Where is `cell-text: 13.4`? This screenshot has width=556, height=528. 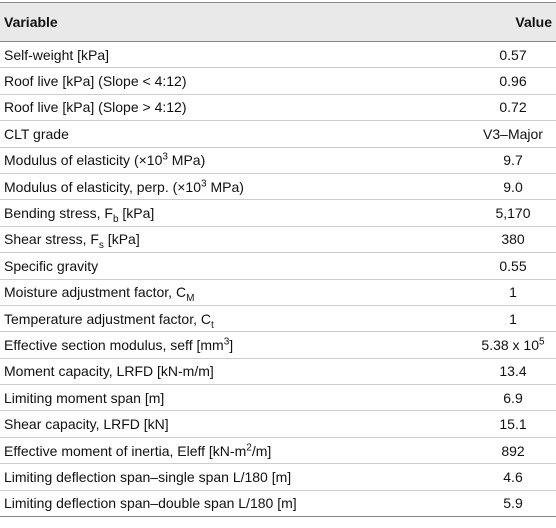 cell-text: 13.4 is located at coordinates (513, 371).